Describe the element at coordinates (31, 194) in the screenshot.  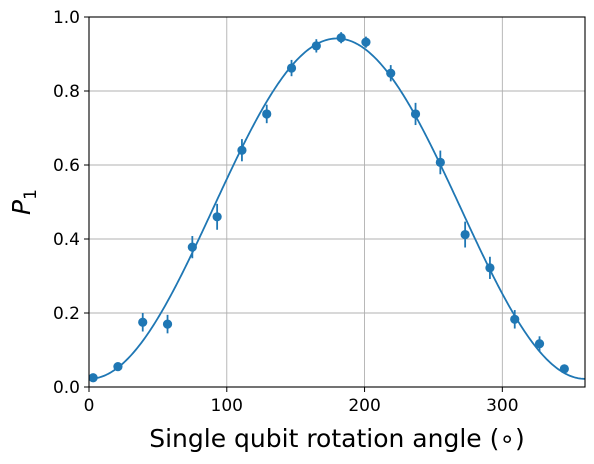
I see `y-axis-label-sub: 1` at that location.